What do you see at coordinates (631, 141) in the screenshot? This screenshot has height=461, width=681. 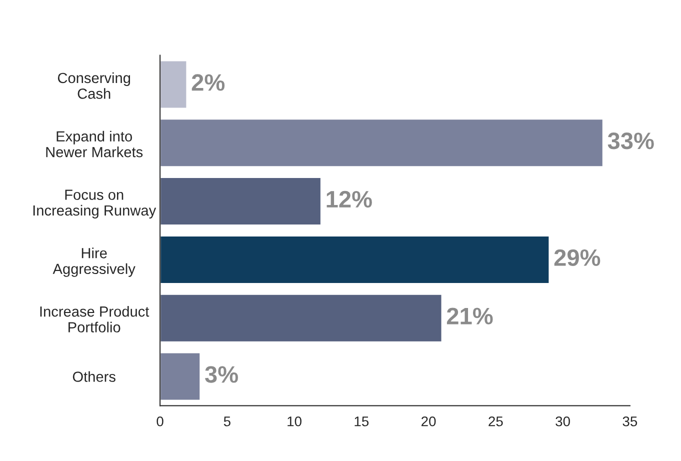 I see `data-label: 33%` at bounding box center [631, 141].